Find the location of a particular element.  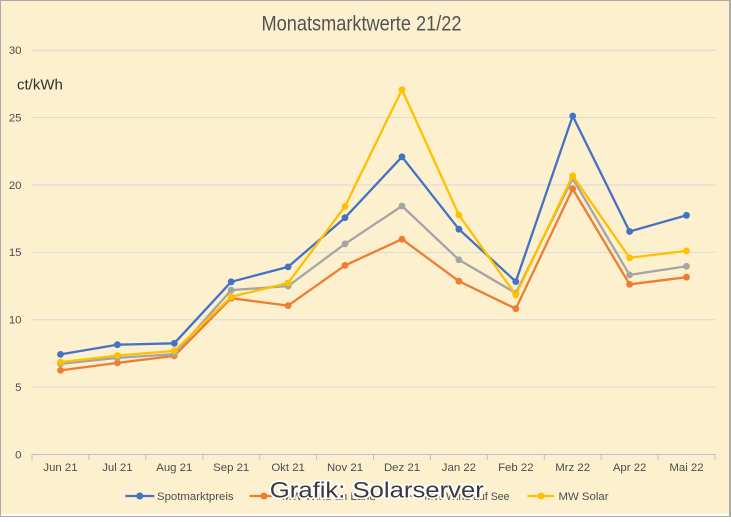

svg-text: 25 is located at coordinates (15, 118).